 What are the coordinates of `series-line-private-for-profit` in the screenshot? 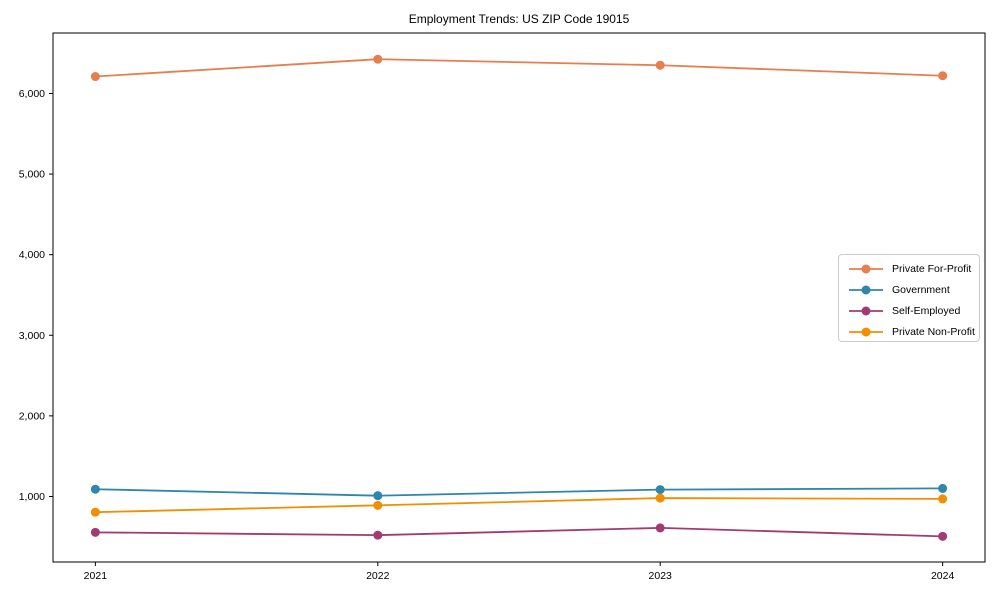 It's located at (519, 68).